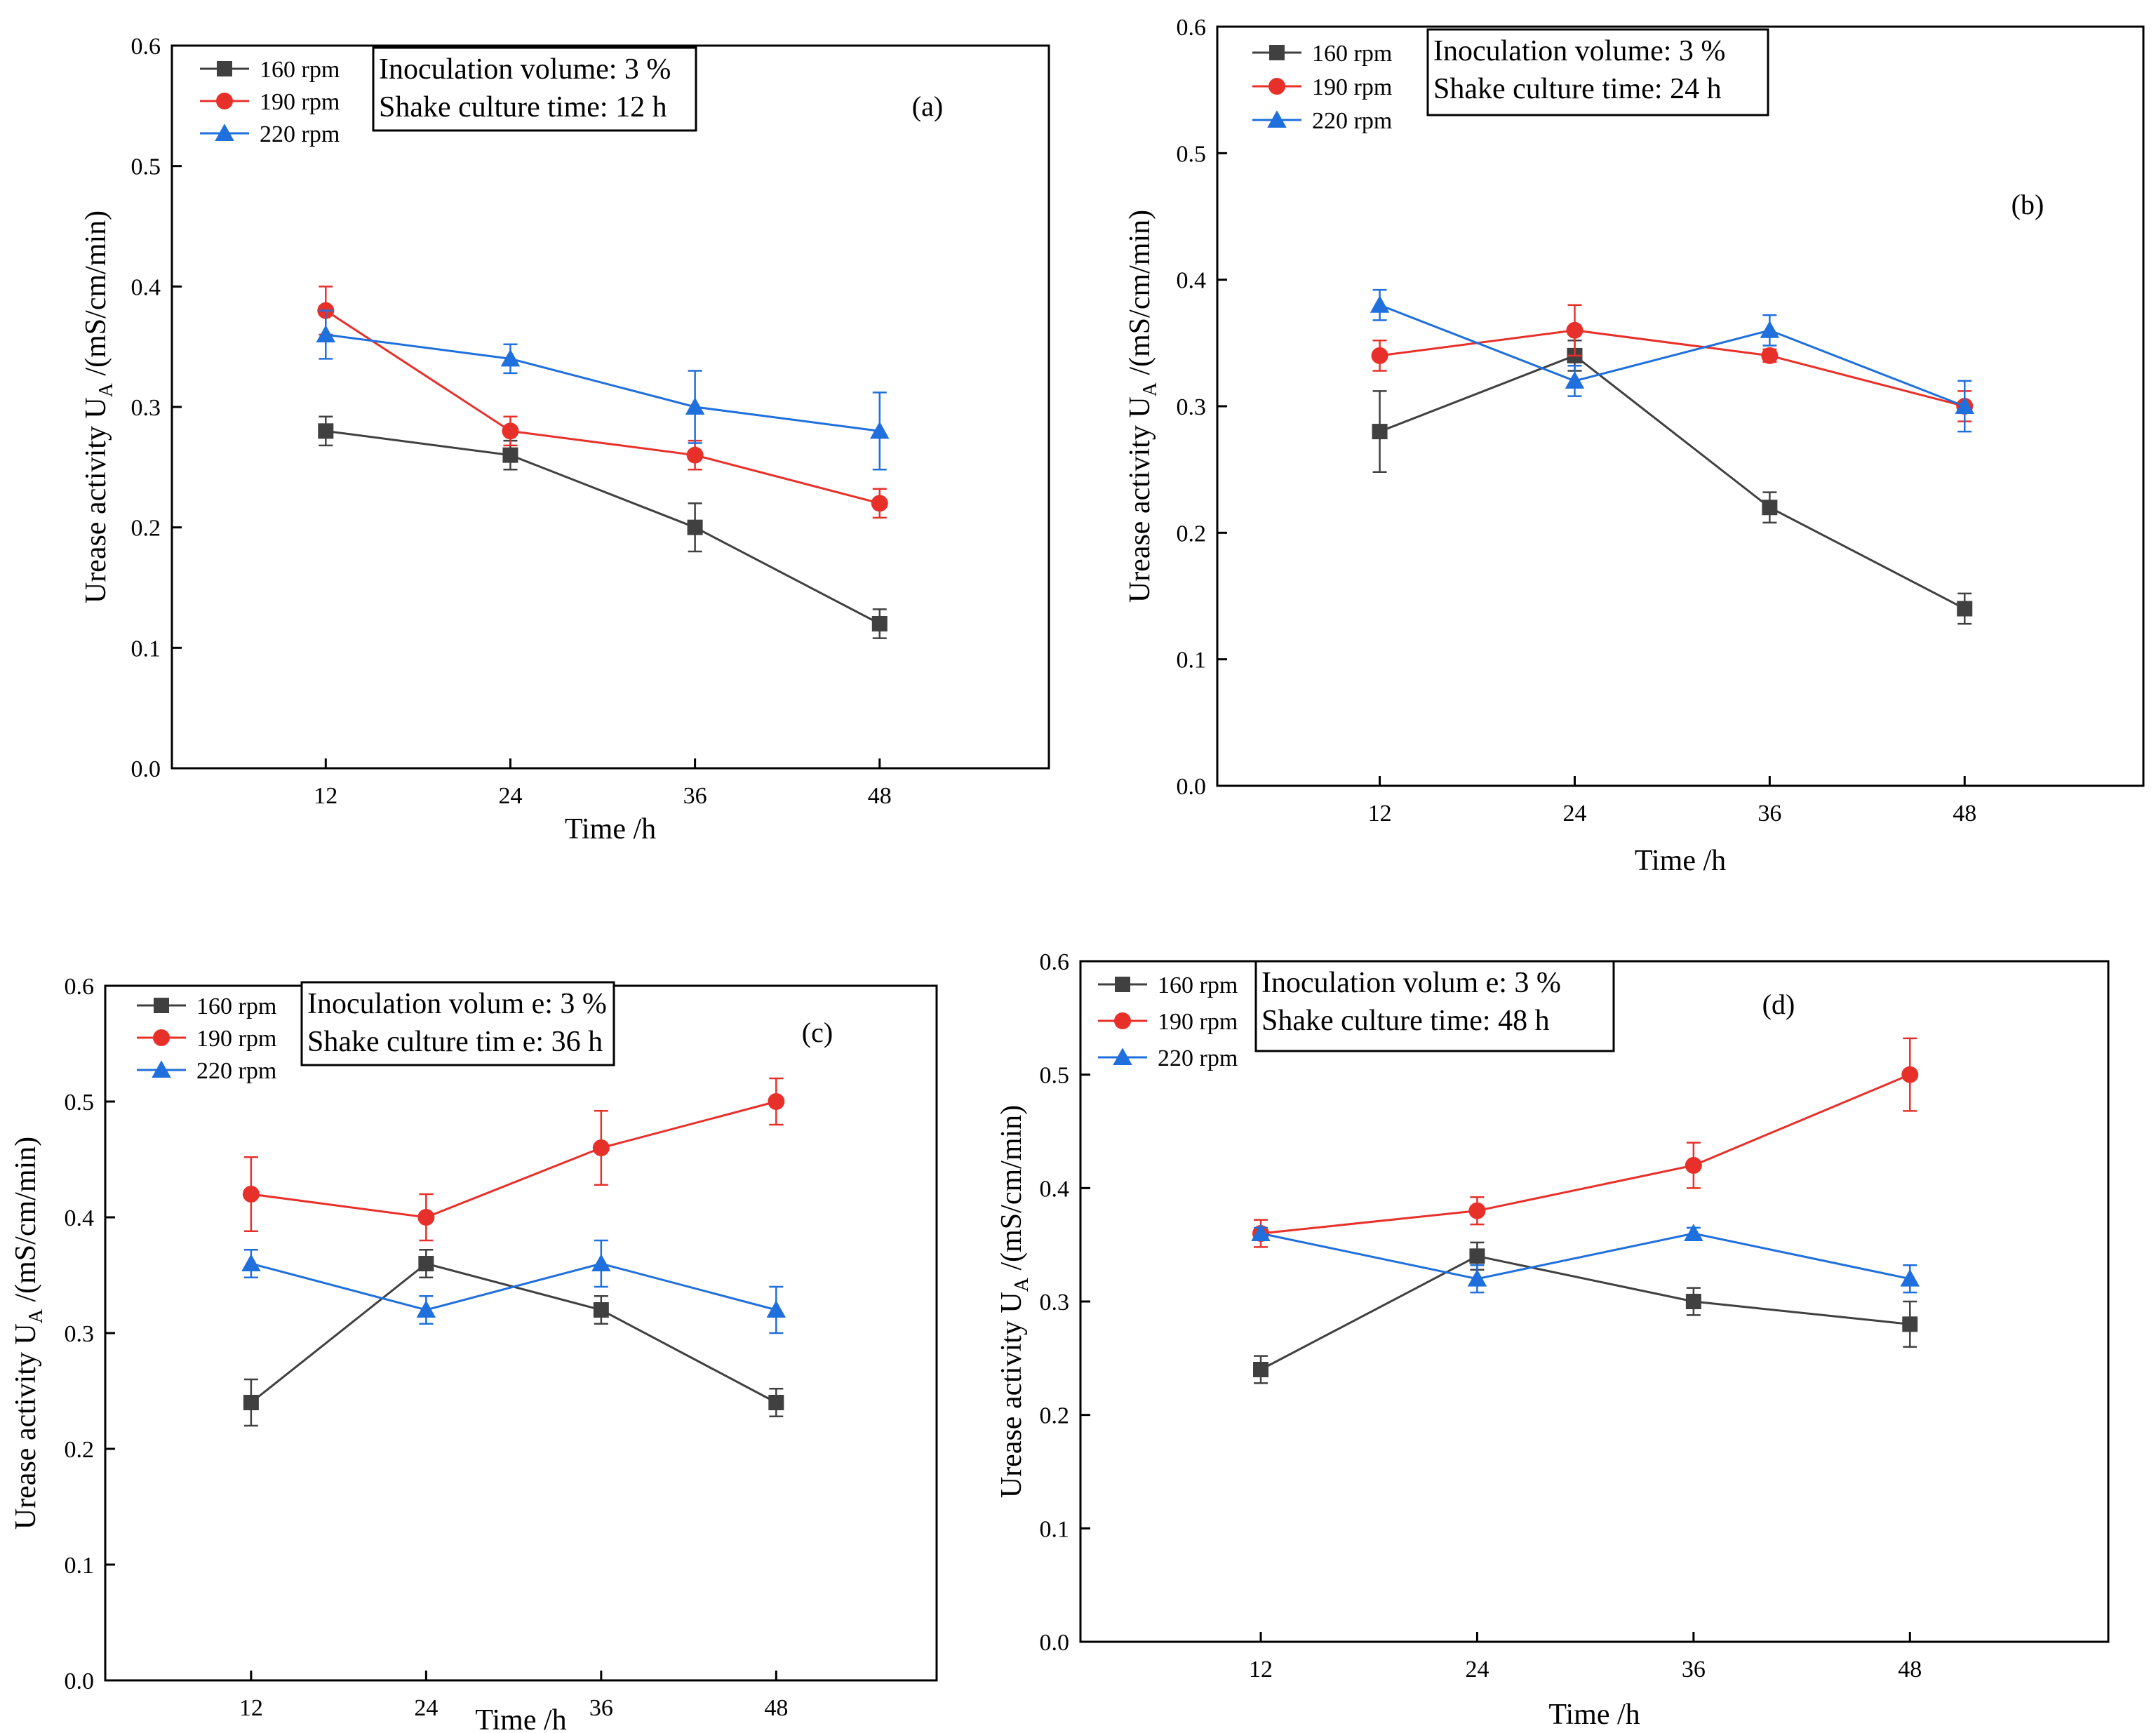 This screenshot has width=2156, height=1733. I want to click on y-axis-title-sub-a: A, so click(106, 389).